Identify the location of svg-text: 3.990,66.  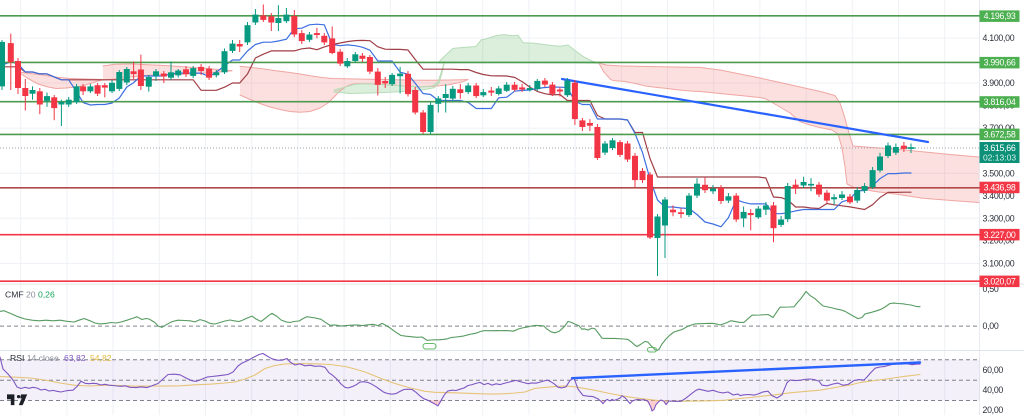
(1000, 63).